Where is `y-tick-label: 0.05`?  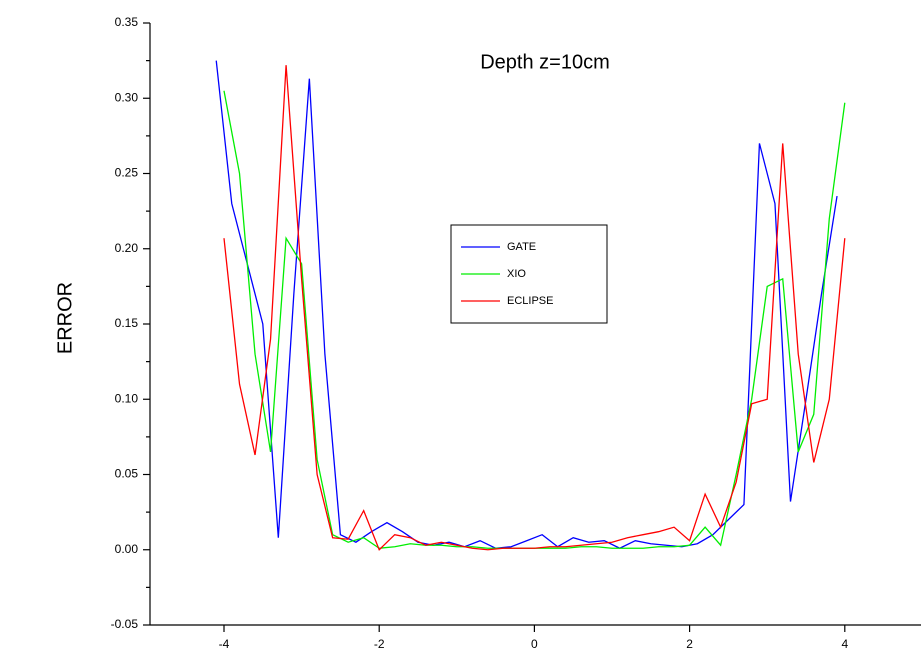 y-tick-label: 0.05 is located at coordinates (127, 474).